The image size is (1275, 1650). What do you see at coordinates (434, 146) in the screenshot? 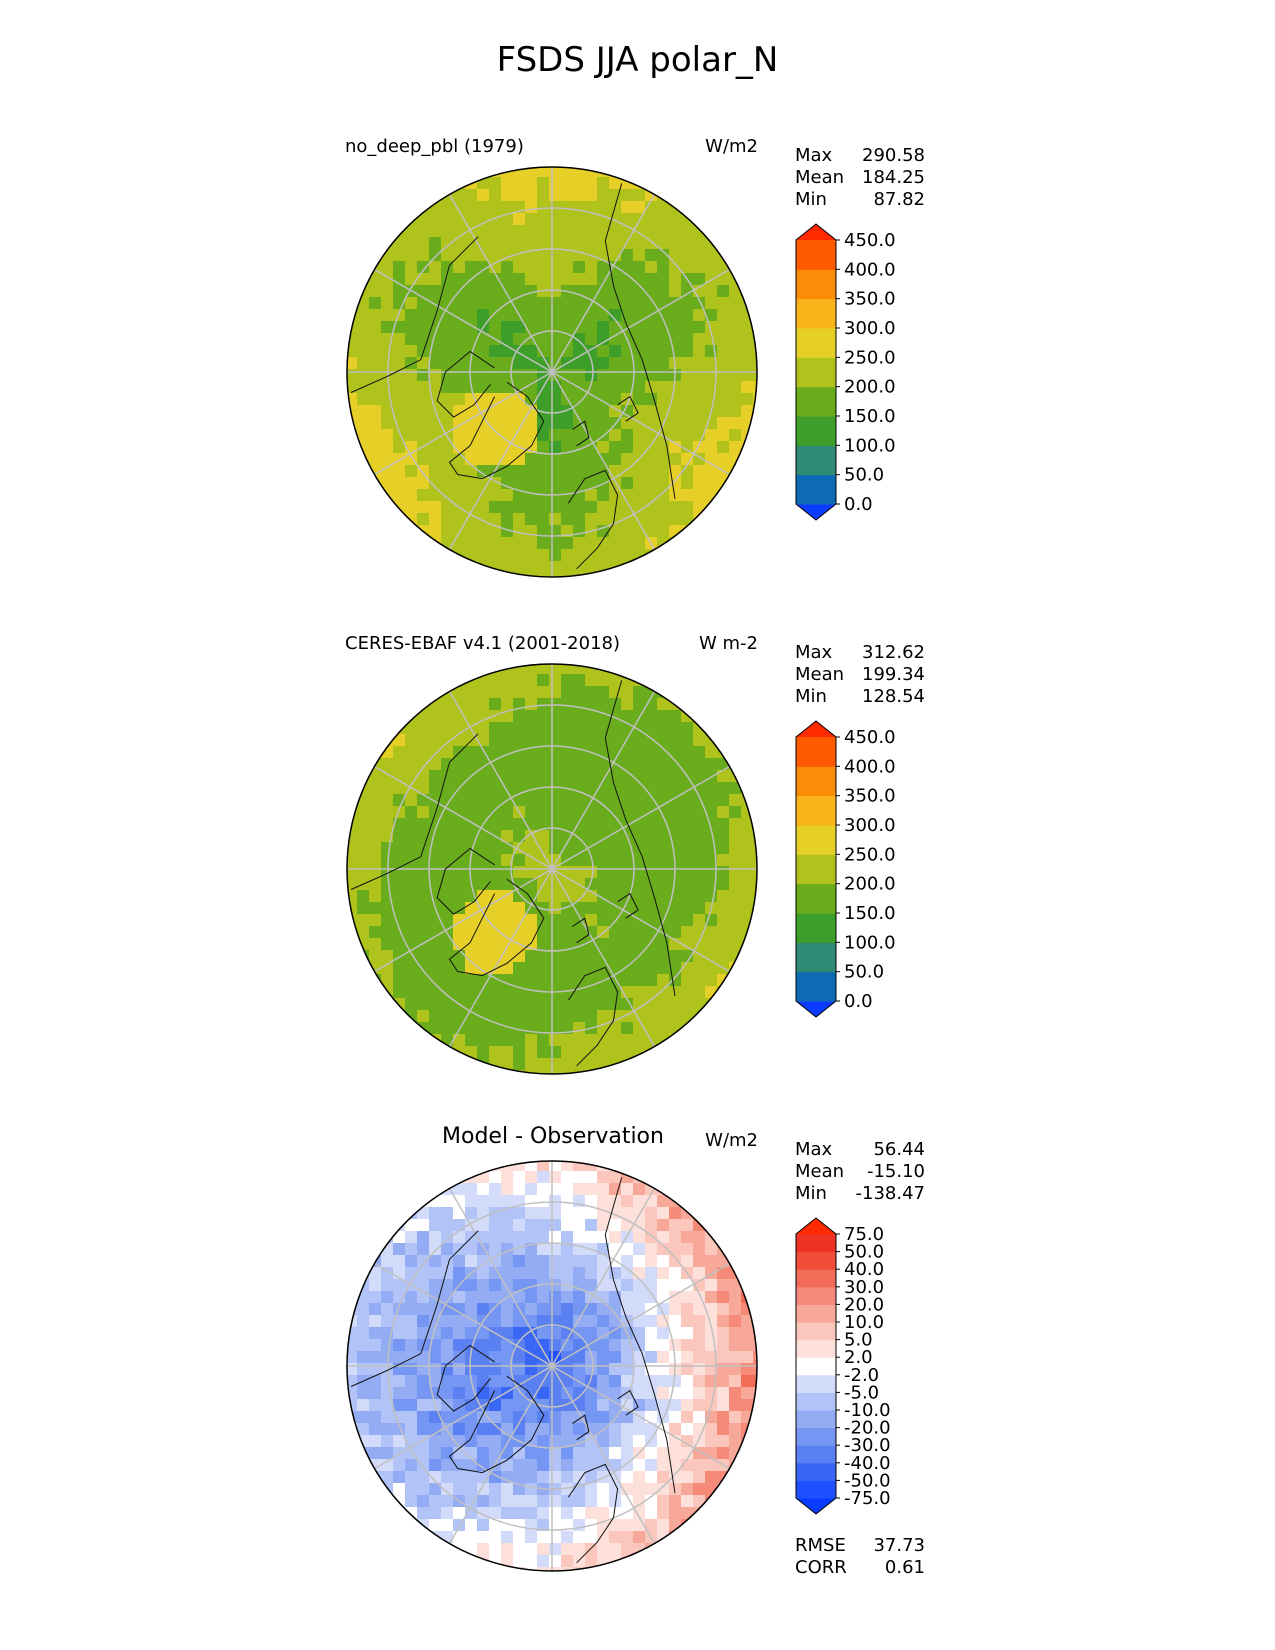
I see `panel-1-title-left: no_deep_pbl (1979)` at bounding box center [434, 146].